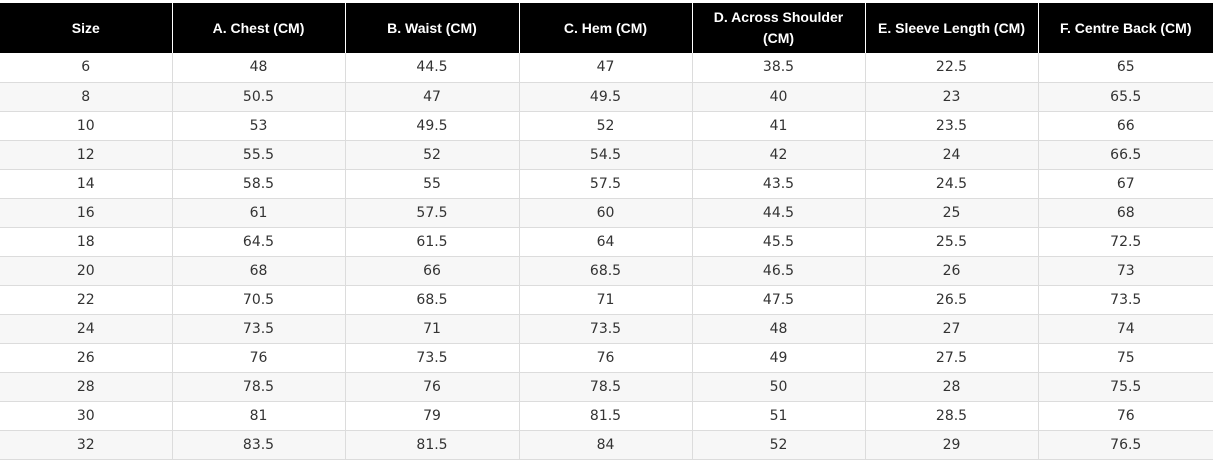 The image size is (1213, 475). What do you see at coordinates (259, 300) in the screenshot?
I see `chest-cell: 70.5` at bounding box center [259, 300].